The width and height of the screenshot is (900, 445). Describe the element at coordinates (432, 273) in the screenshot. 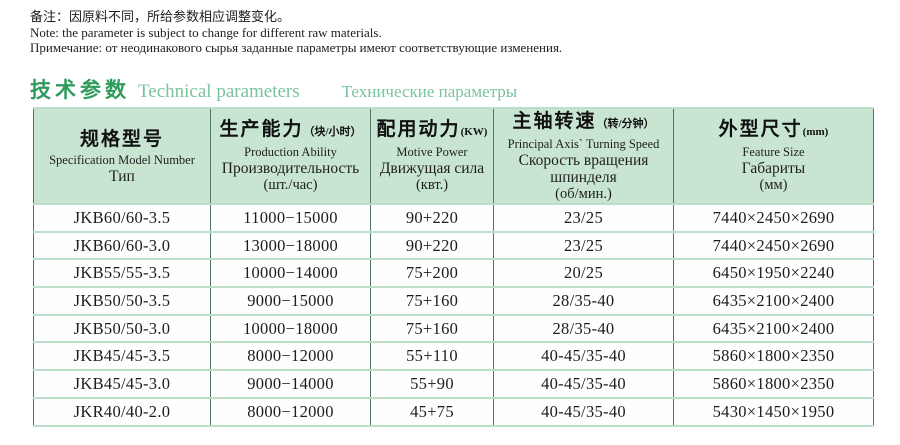

I see `cell-power: 75+200` at that location.